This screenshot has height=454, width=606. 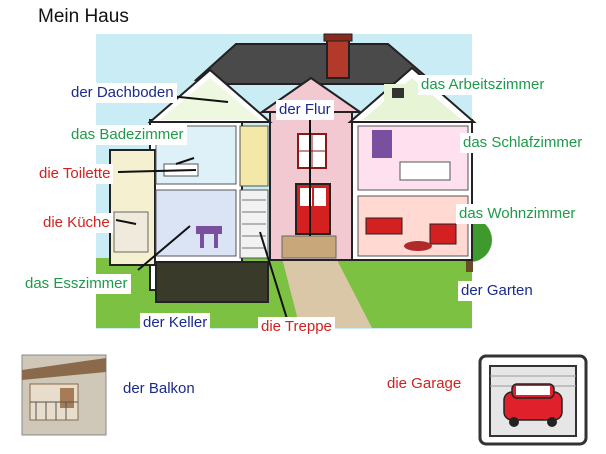 What do you see at coordinates (313, 64) in the screenshot?
I see `roof` at bounding box center [313, 64].